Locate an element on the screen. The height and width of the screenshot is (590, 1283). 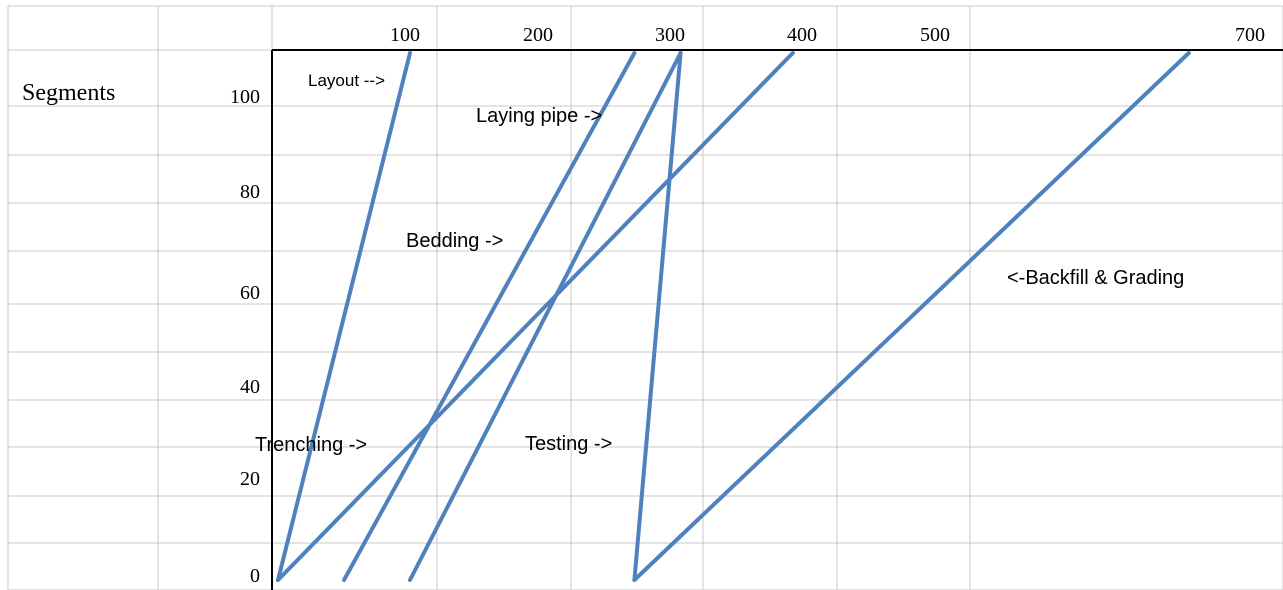
y-tick-label: 20 is located at coordinates (250, 479).